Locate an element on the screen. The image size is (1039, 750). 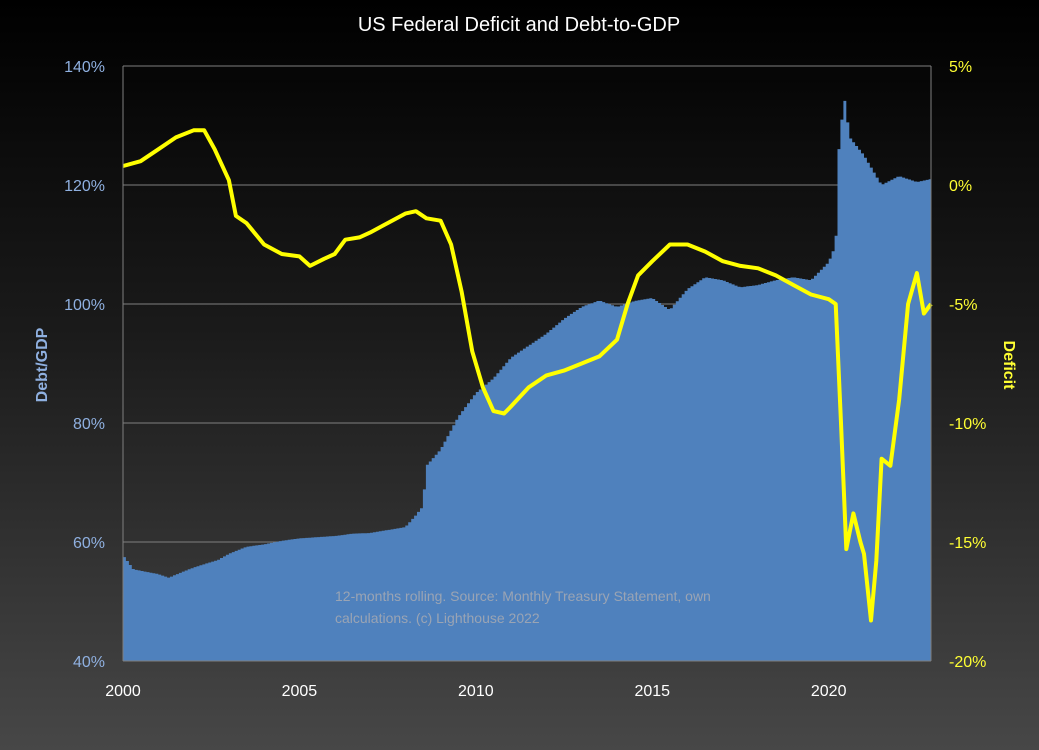
y-tick-label: 140% is located at coordinates (84, 67).